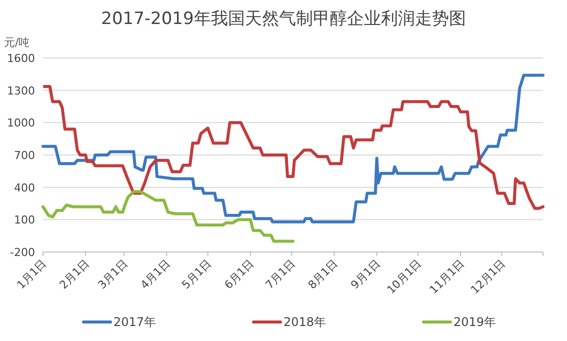 This screenshot has width=567, height=341. Describe the element at coordinates (113, 274) in the screenshot. I see `x-tick-label: 3月1日` at that location.